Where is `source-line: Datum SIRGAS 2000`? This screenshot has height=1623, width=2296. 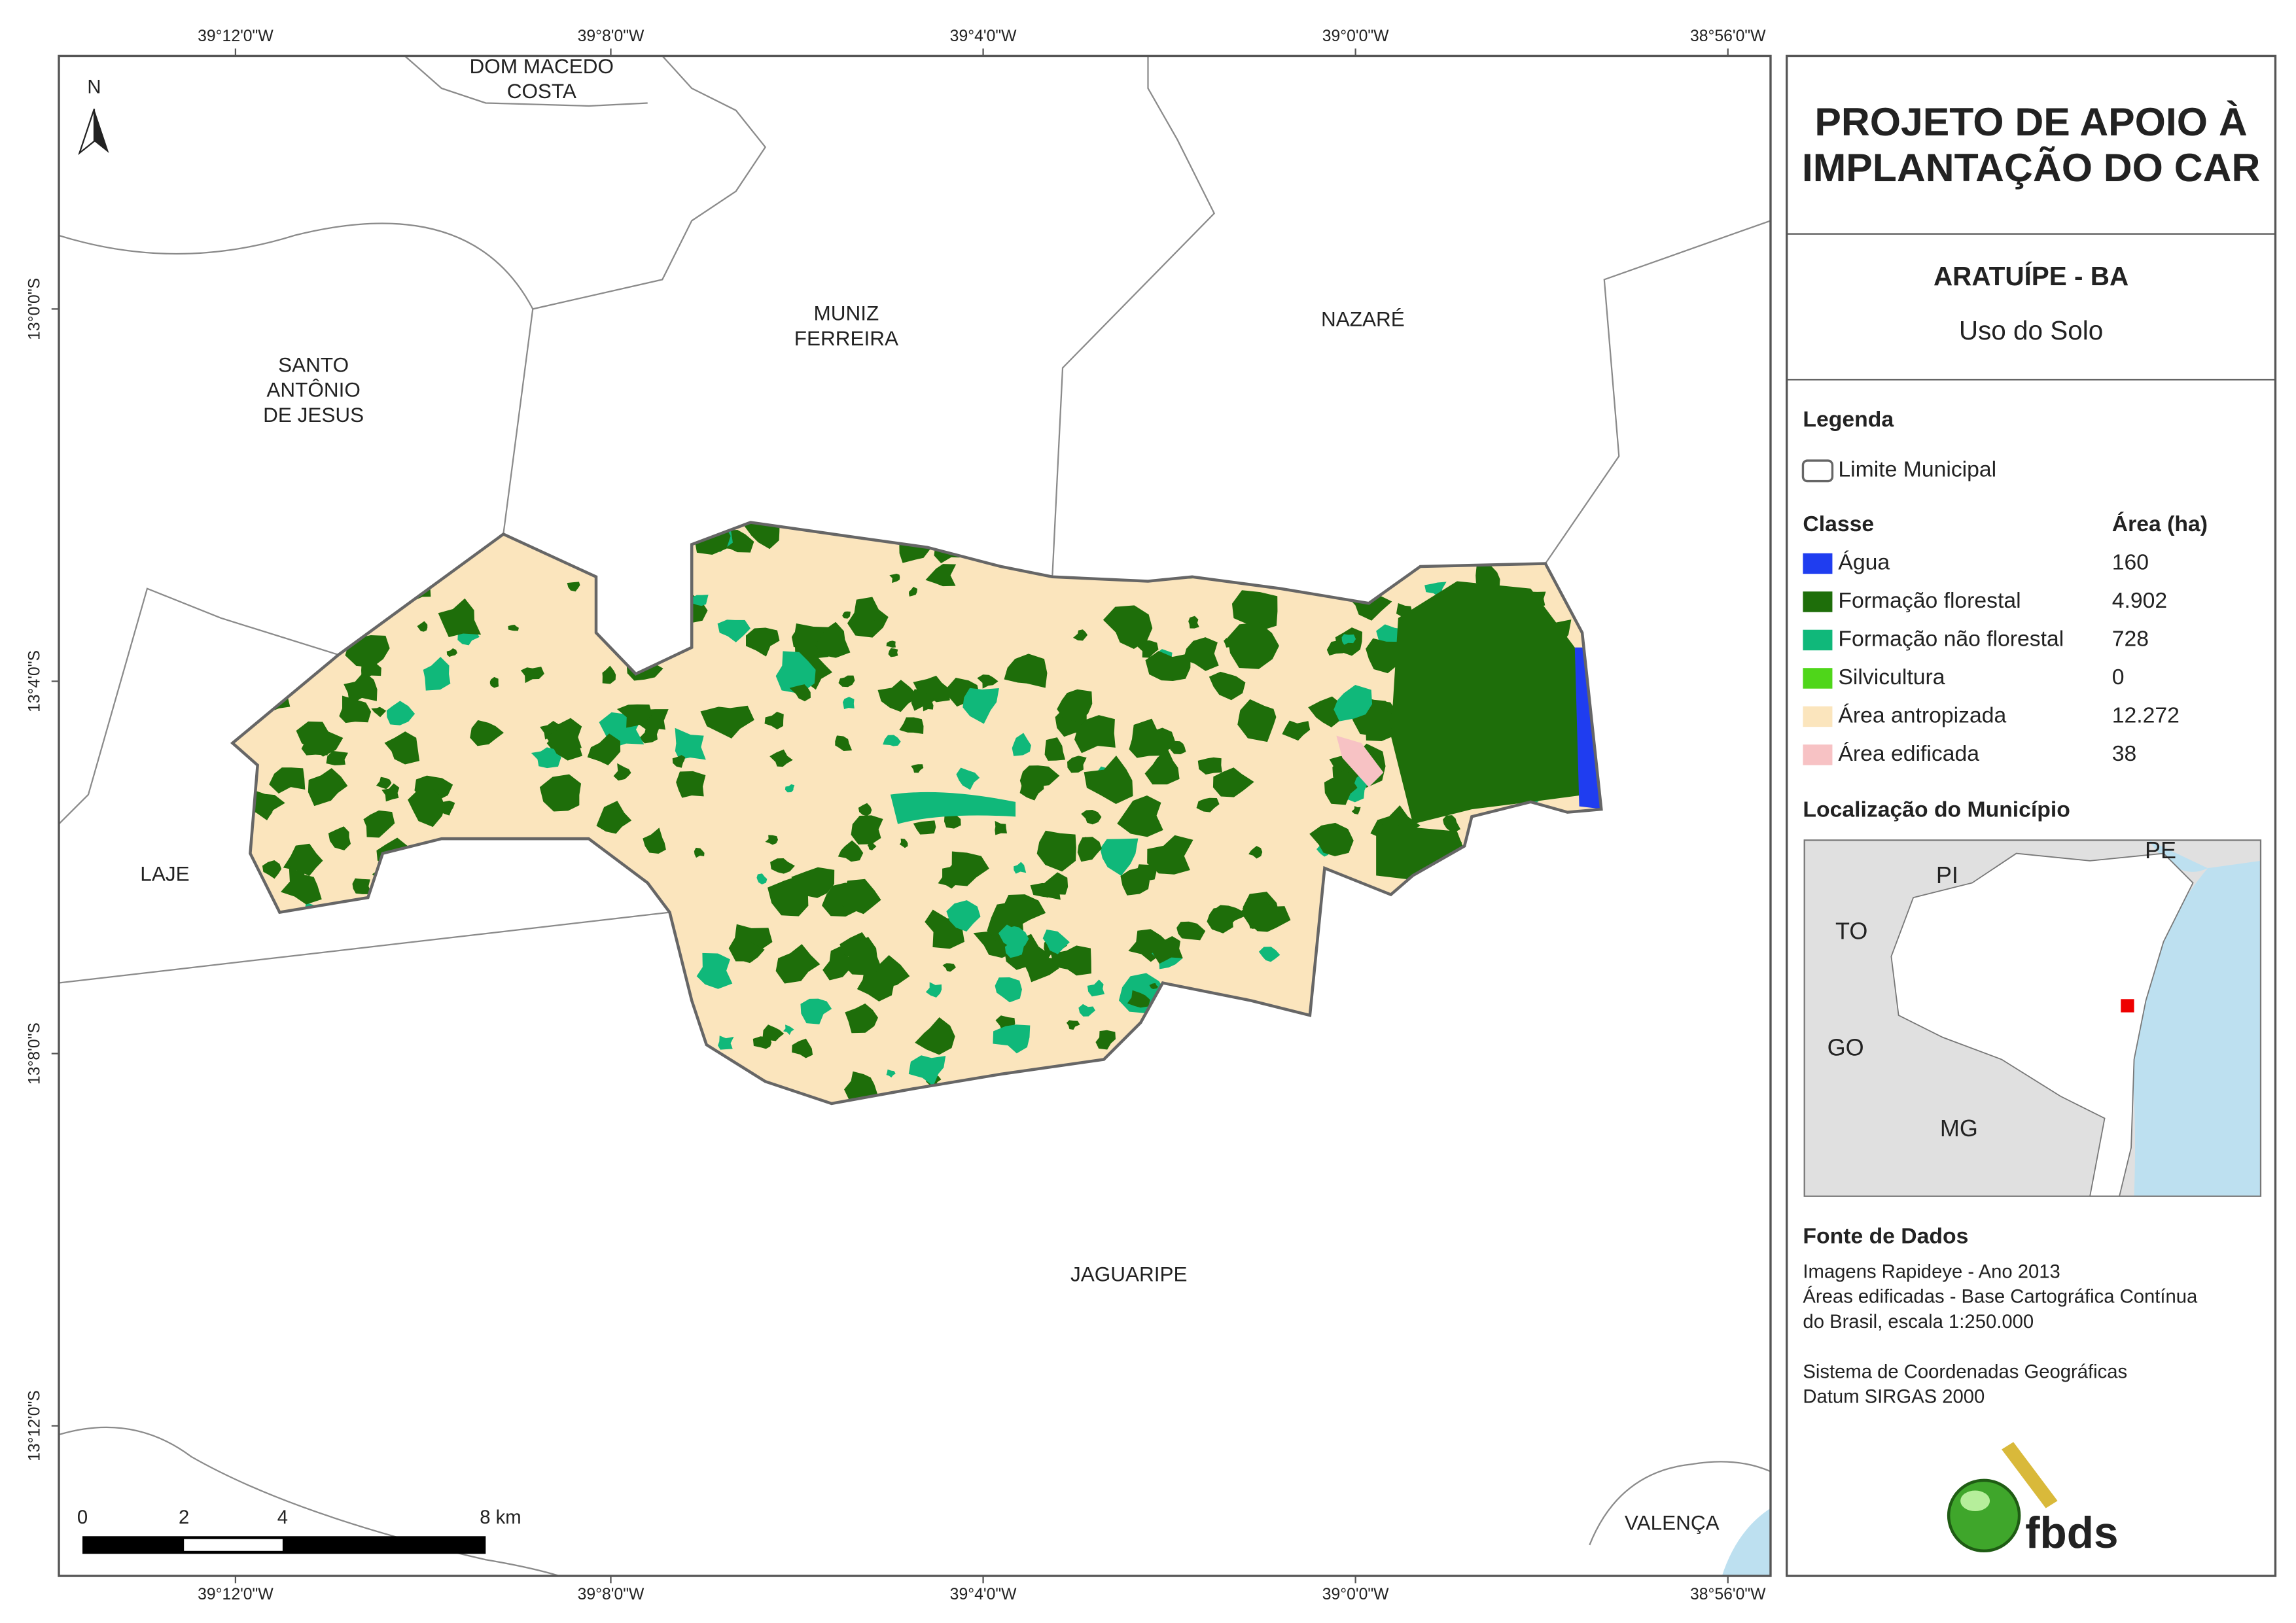 source-line: Datum SIRGAS 2000 is located at coordinates (1894, 1398).